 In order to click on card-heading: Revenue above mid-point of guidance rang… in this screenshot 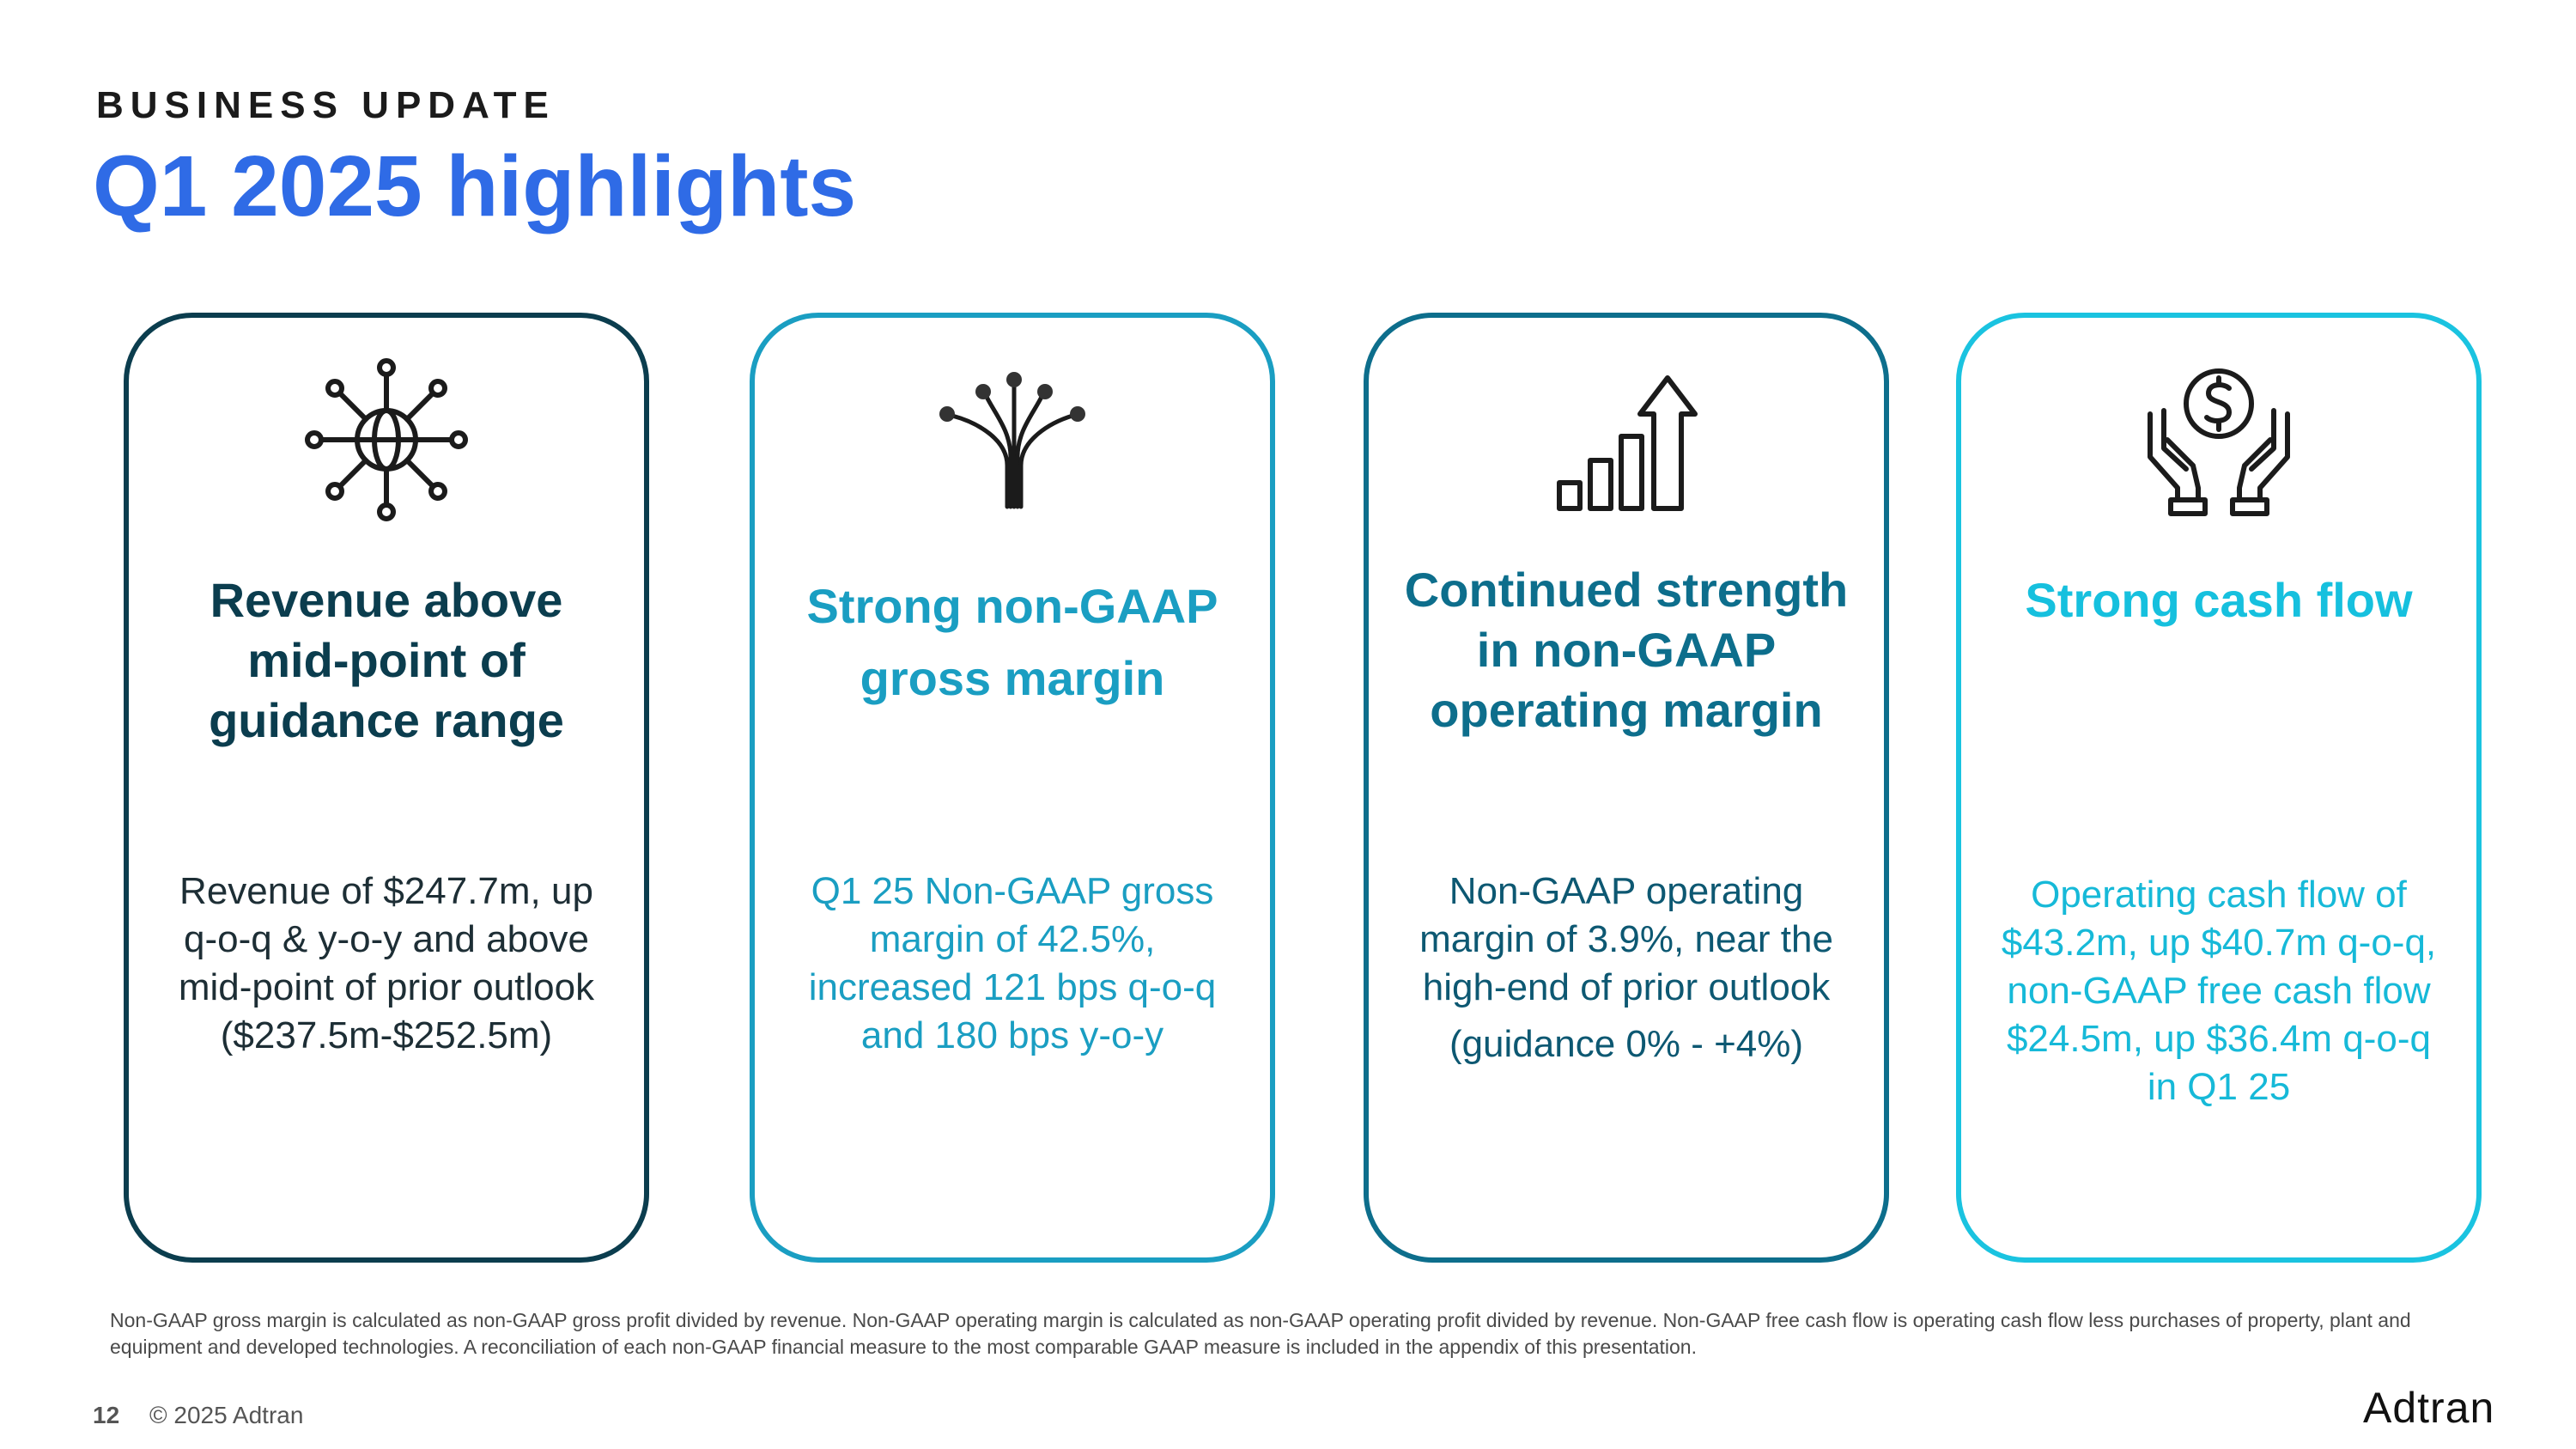, I will do `click(387, 660)`.